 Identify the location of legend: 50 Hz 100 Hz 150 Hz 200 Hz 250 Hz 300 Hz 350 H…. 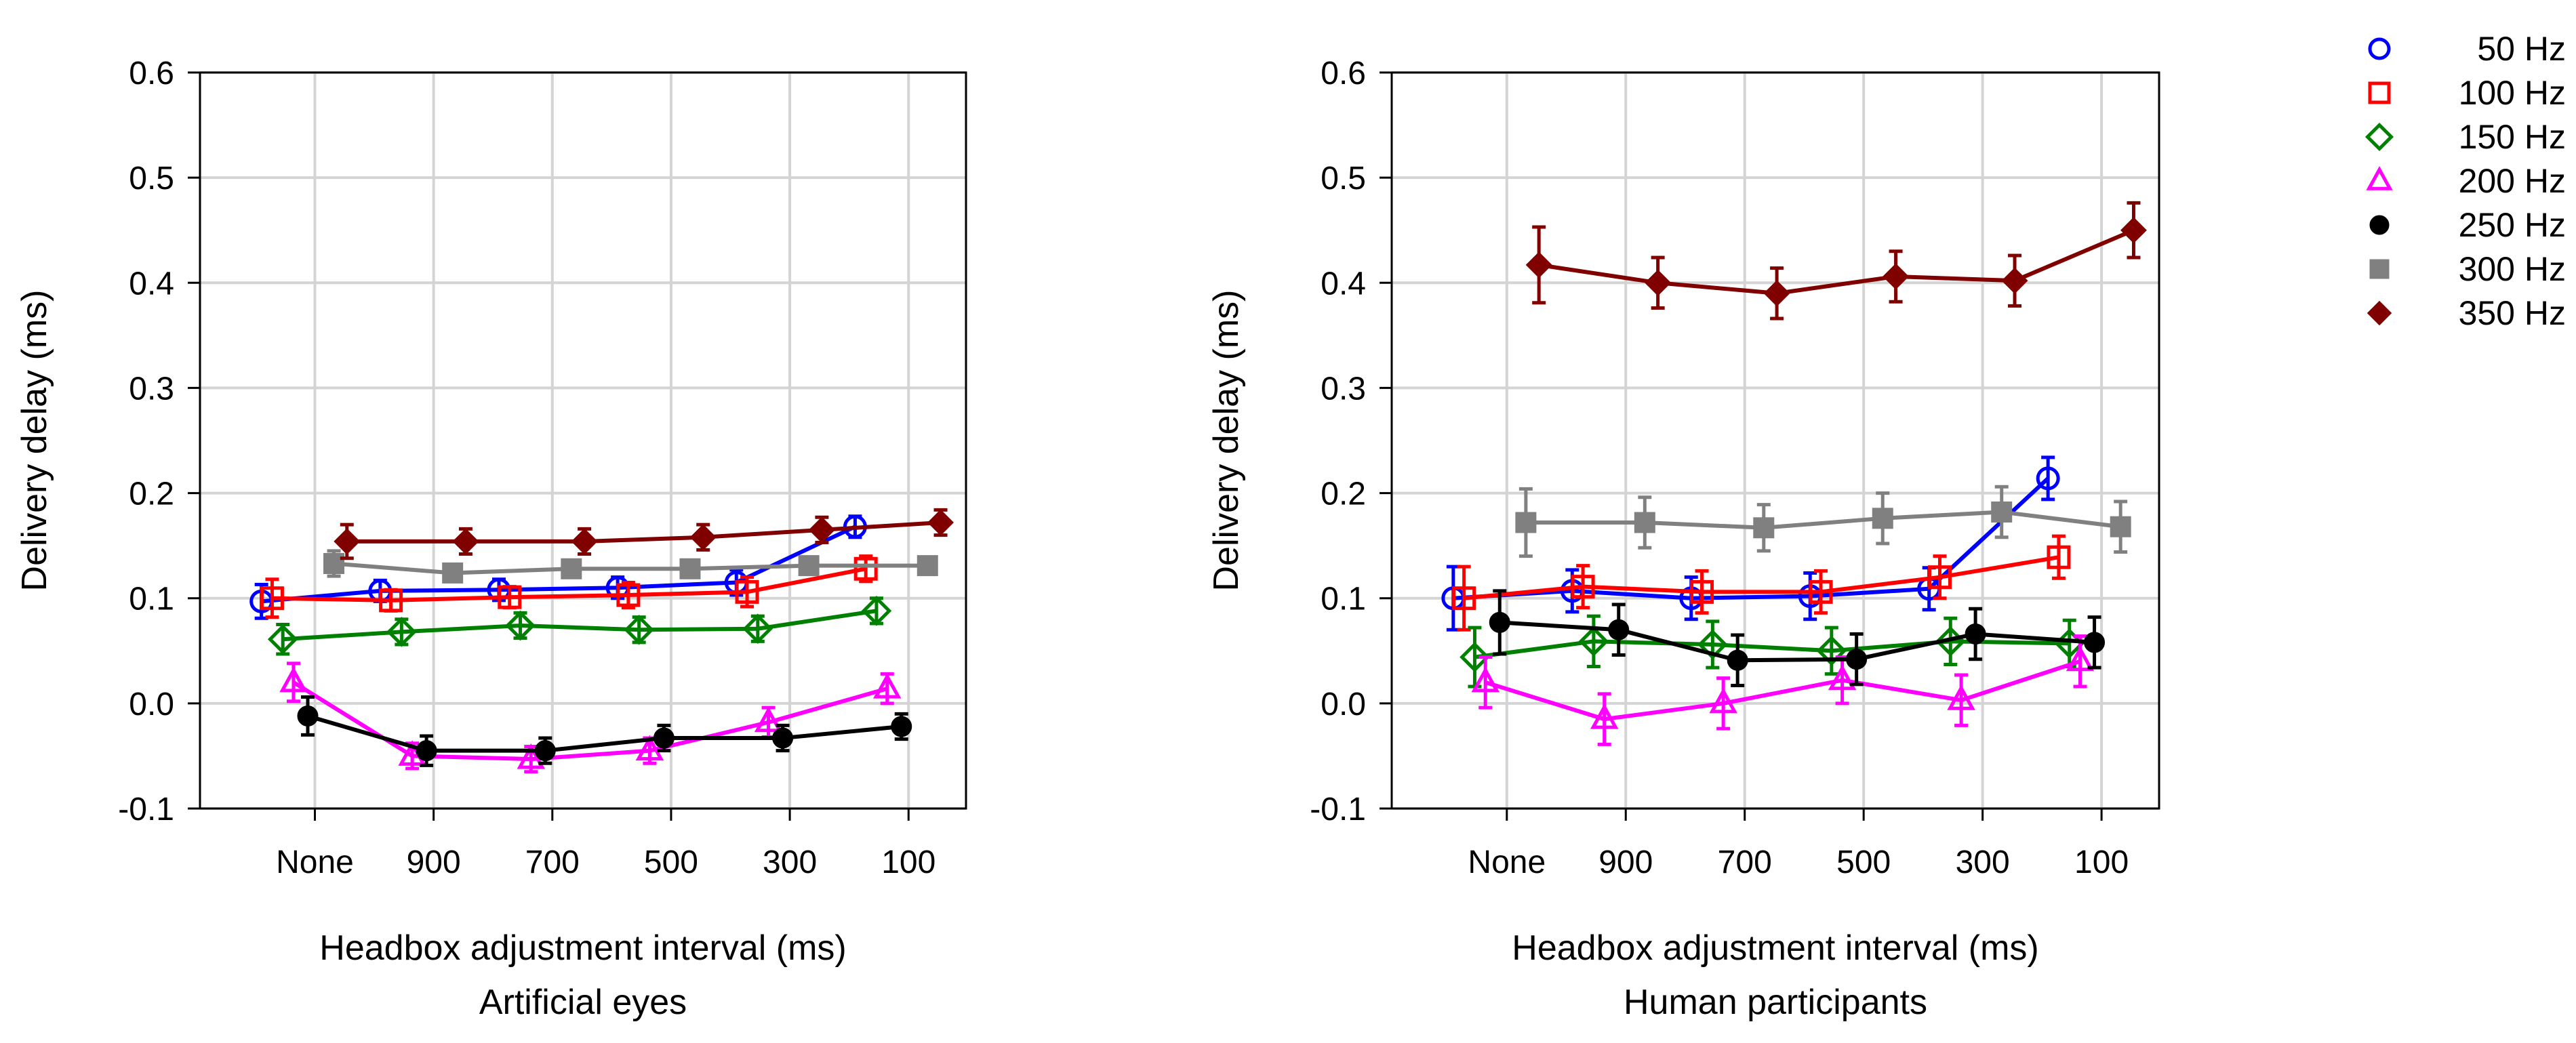
(2465, 181).